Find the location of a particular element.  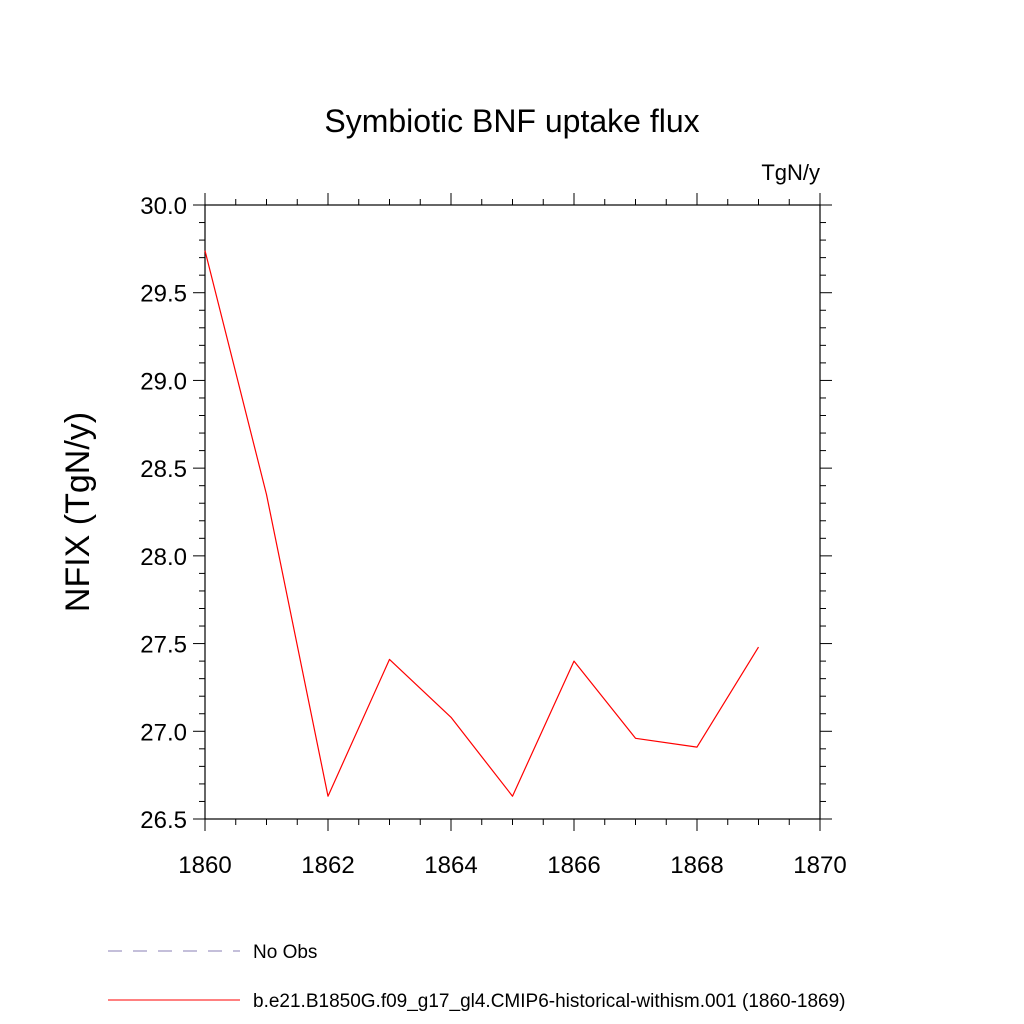

x-tick-label: 1860 is located at coordinates (204, 865).